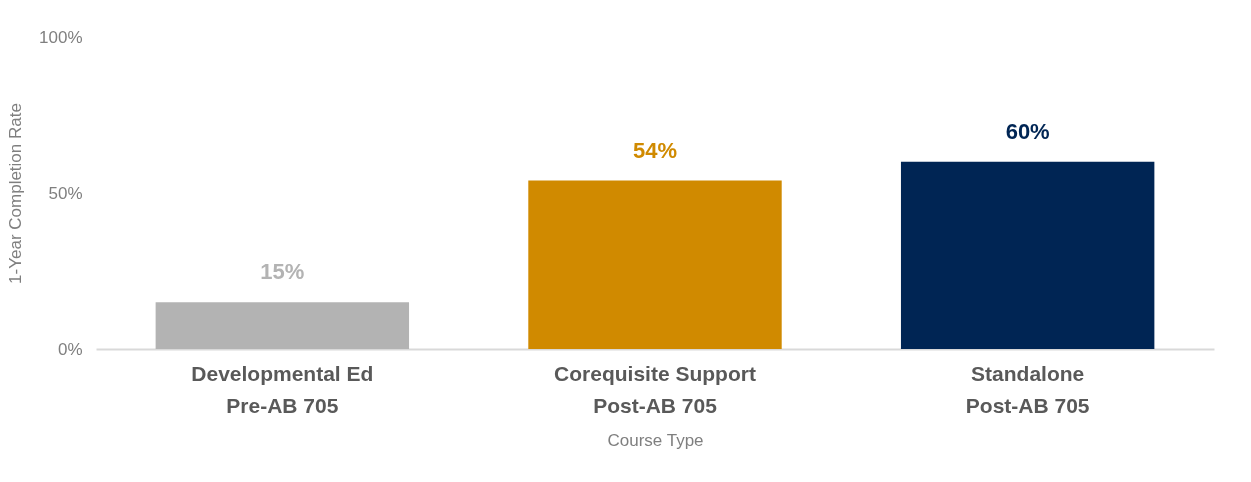  I want to click on x-tick-label: Standalone Post-AB 705, so click(1027, 389).